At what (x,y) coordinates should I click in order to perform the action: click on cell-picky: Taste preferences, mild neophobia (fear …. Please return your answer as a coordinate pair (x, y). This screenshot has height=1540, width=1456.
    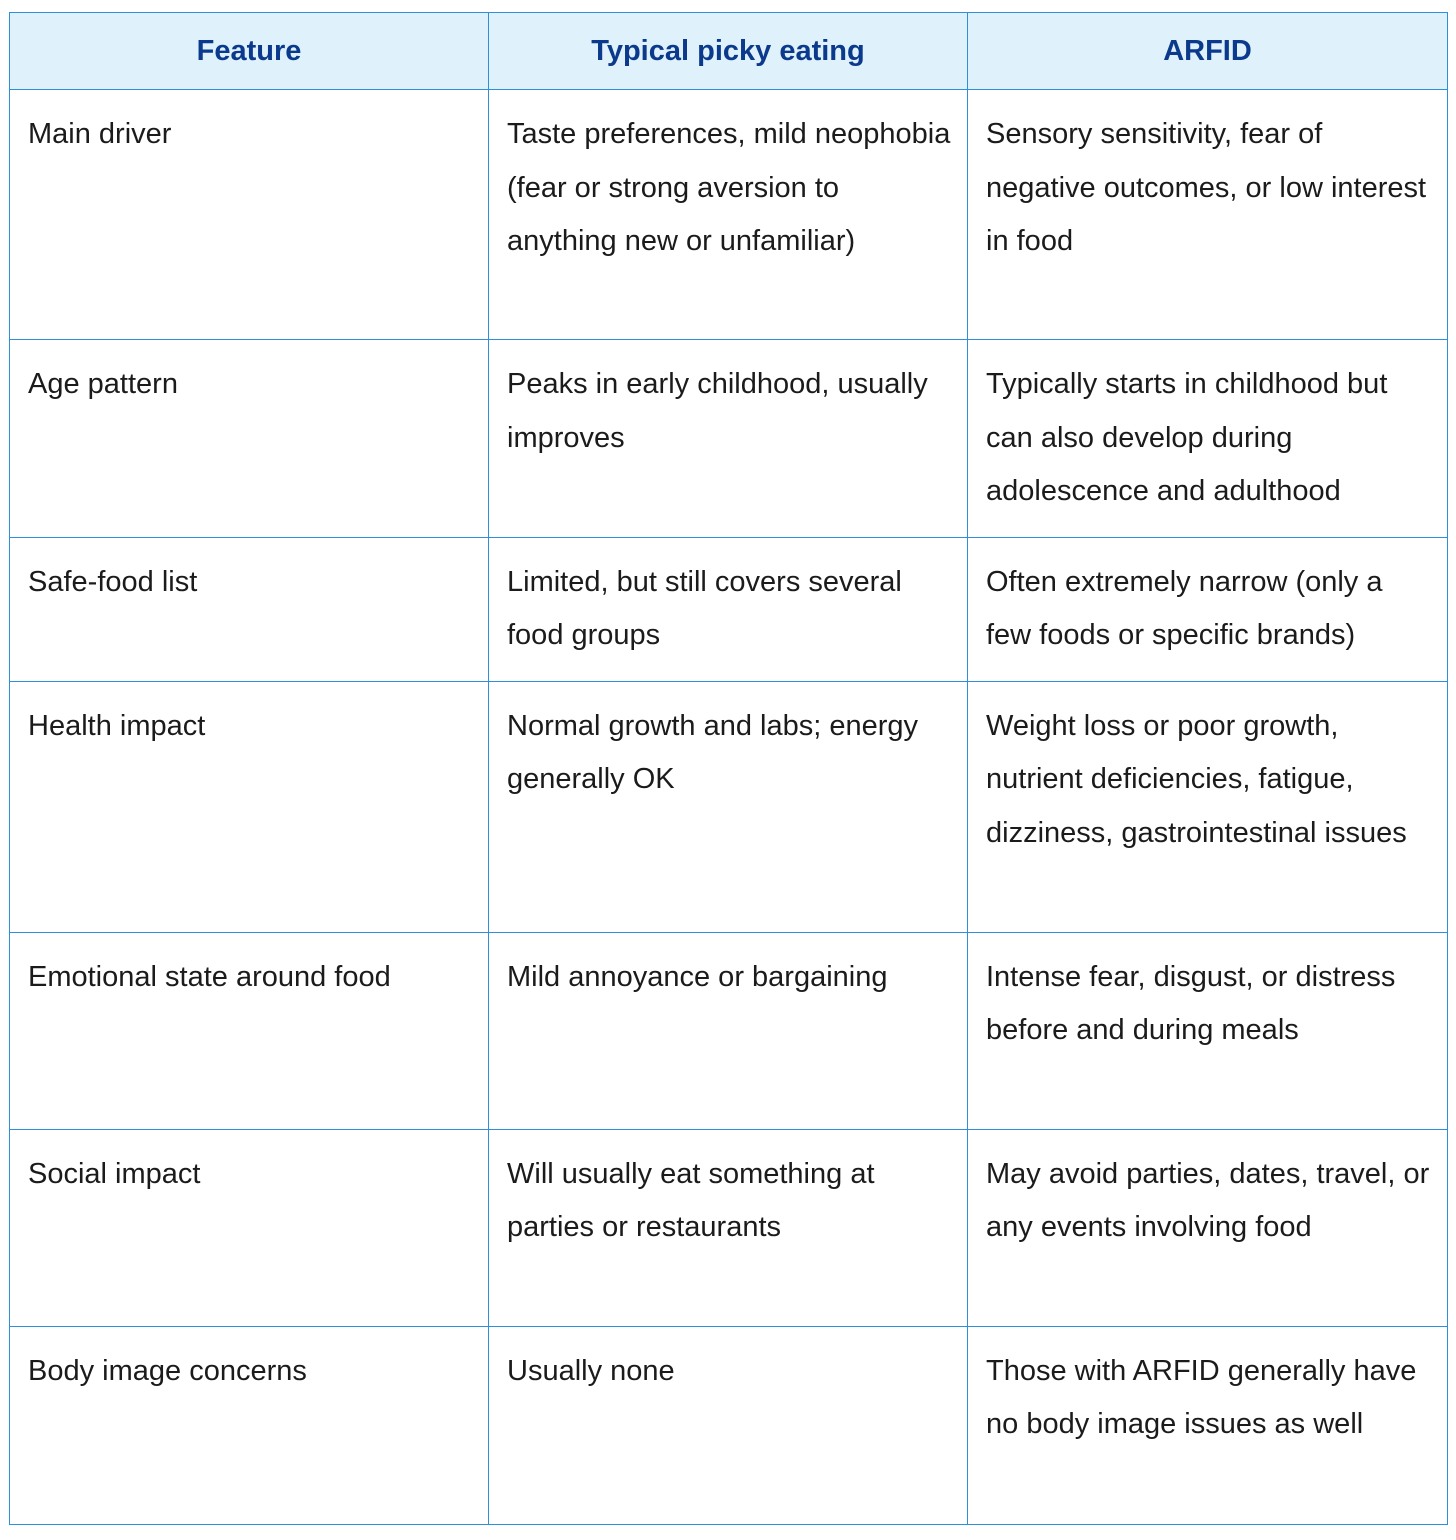
    Looking at the image, I should click on (728, 214).